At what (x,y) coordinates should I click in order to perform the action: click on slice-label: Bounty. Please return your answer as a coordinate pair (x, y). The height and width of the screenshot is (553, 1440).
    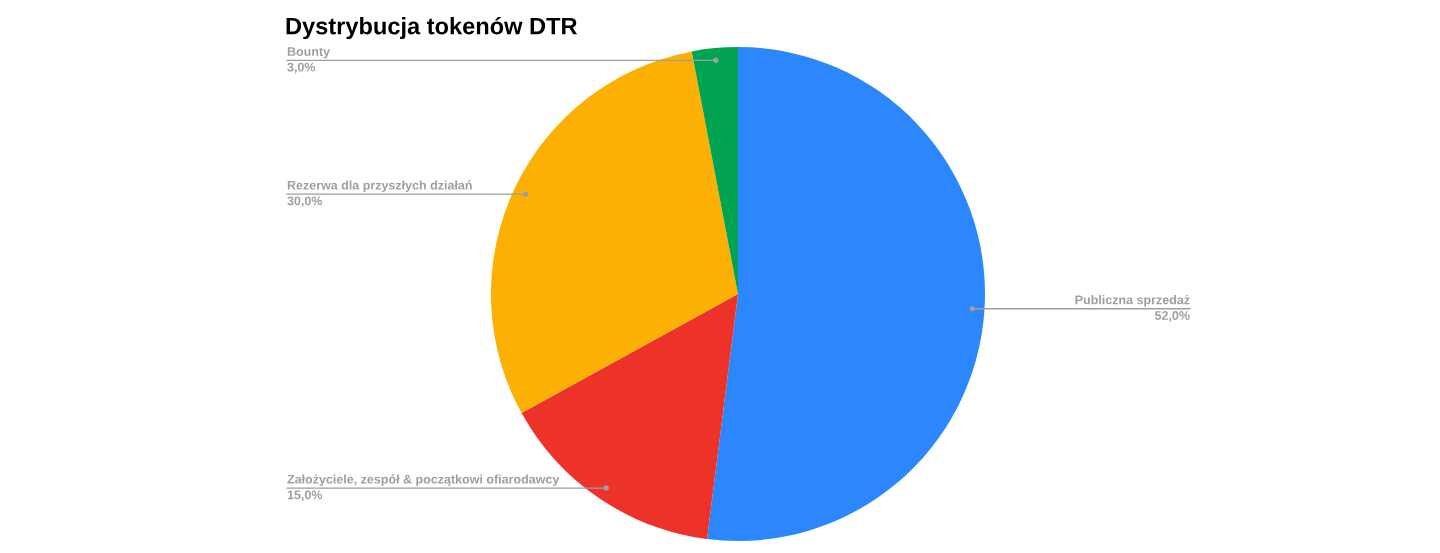
    Looking at the image, I should click on (308, 53).